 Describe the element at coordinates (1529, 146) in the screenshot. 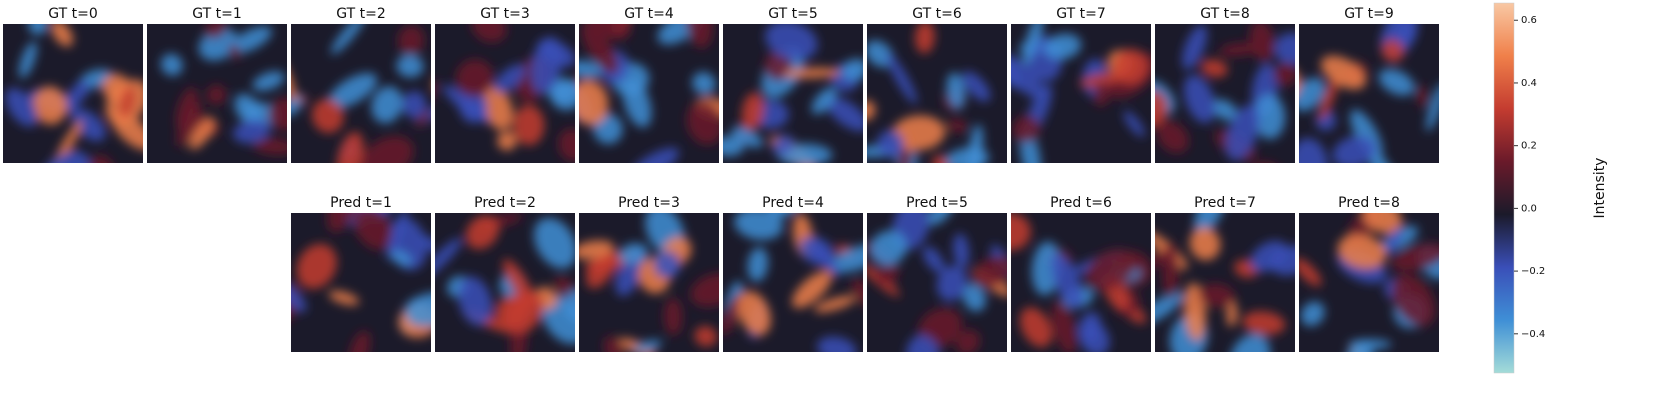

I see `colorbar-tick-label: 0.2` at that location.